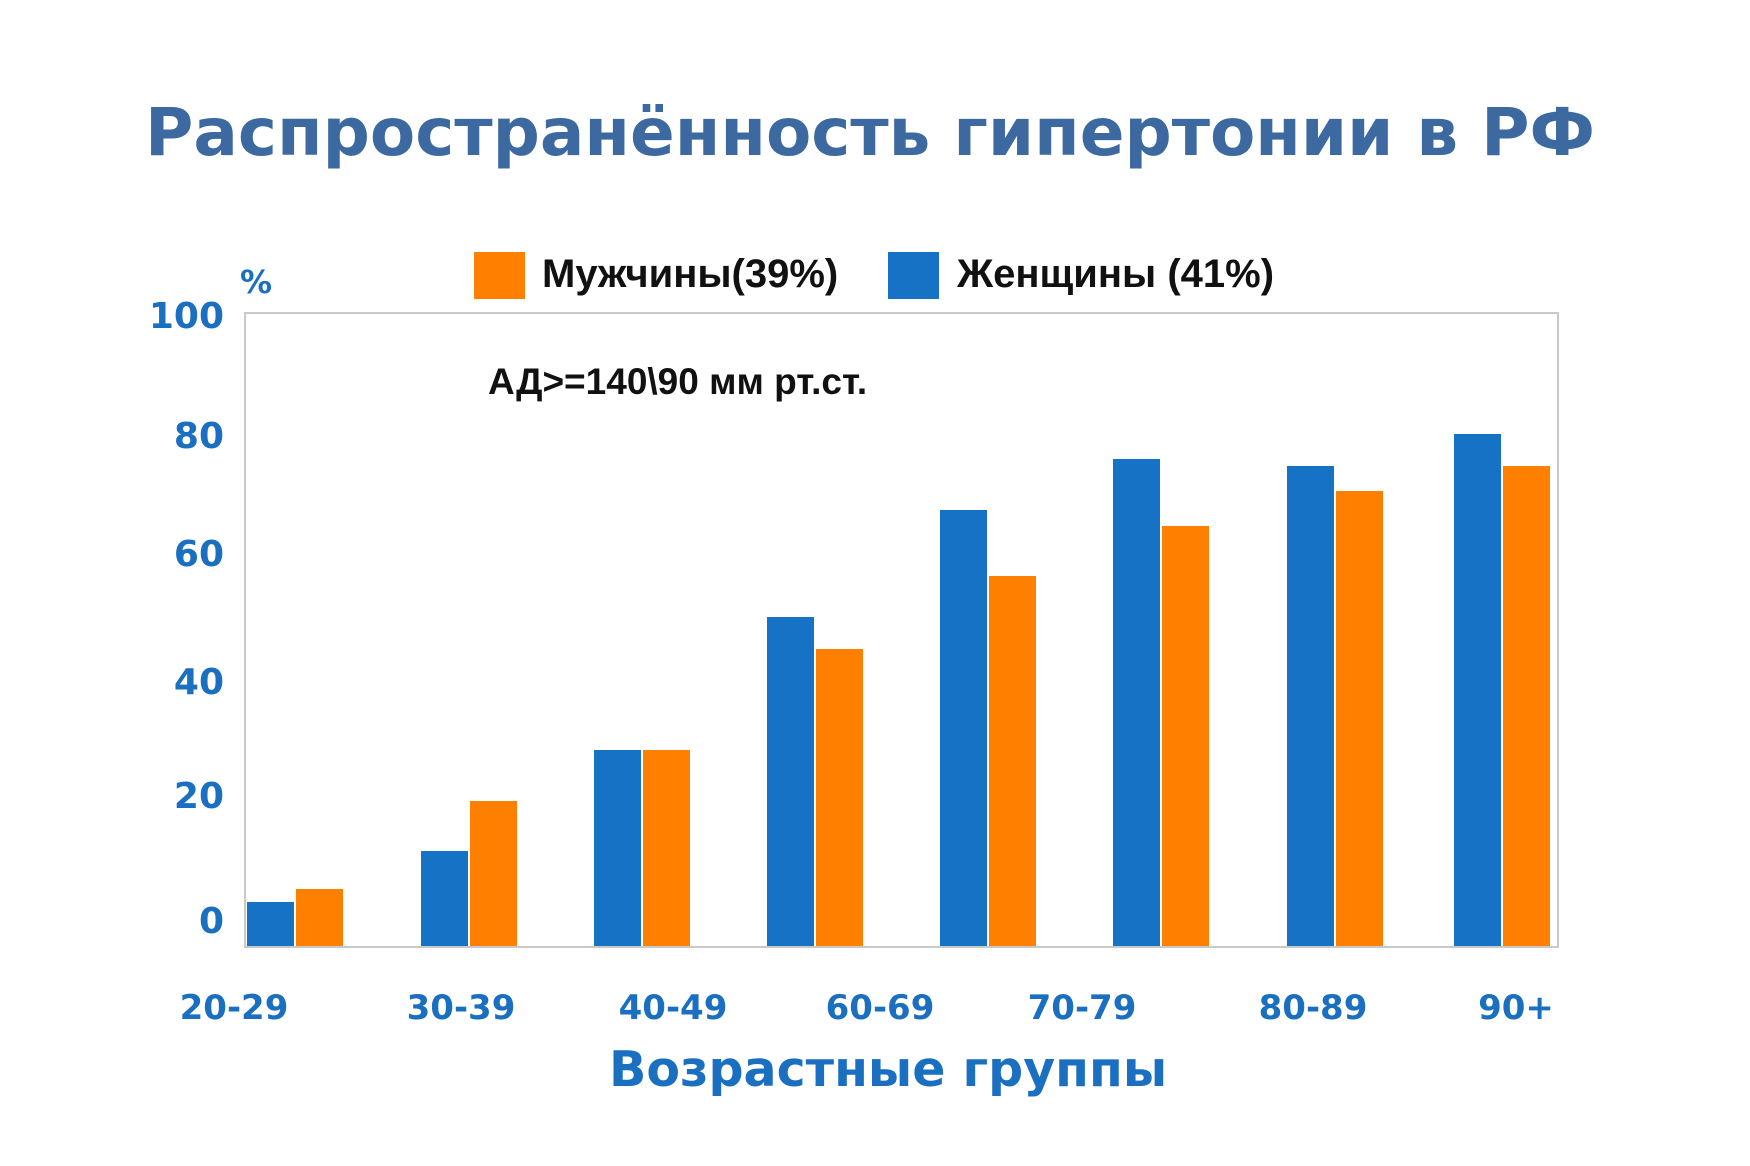  Describe the element at coordinates (690, 274) in the screenshot. I see `legend-label-men: Мужчины(39%)` at that location.